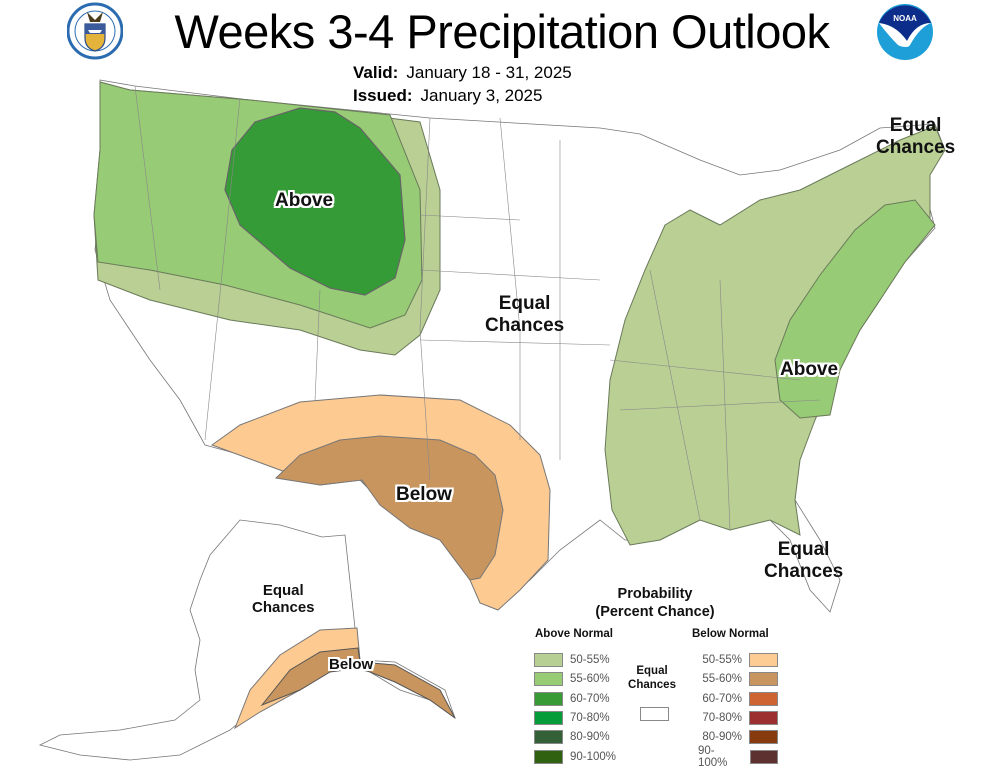  What do you see at coordinates (247, 640) in the screenshot?
I see `alaska-outline` at bounding box center [247, 640].